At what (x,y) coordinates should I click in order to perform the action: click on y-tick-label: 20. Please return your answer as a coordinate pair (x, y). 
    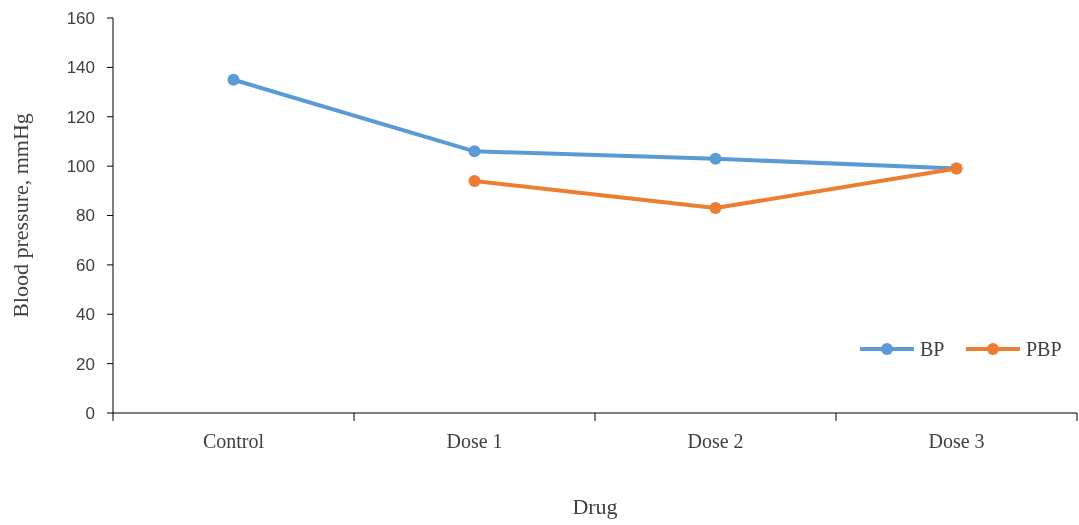
    Looking at the image, I should click on (85, 364).